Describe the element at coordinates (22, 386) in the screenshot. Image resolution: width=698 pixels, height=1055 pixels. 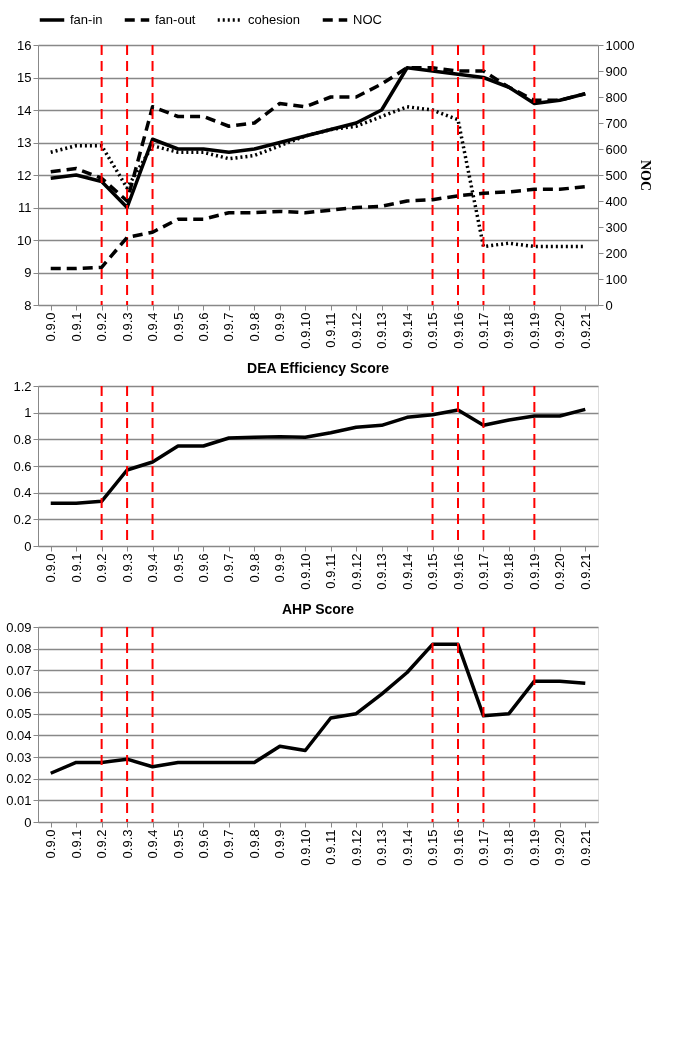
I see `y-tick-label: 1.2` at that location.